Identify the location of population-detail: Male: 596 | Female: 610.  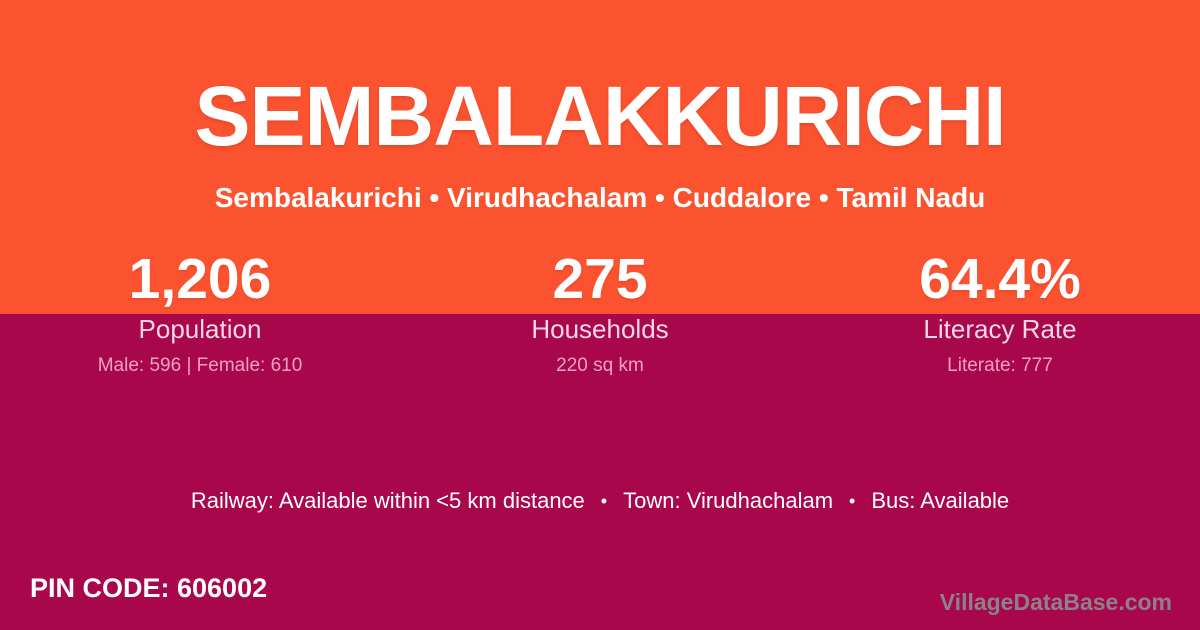
(200, 365).